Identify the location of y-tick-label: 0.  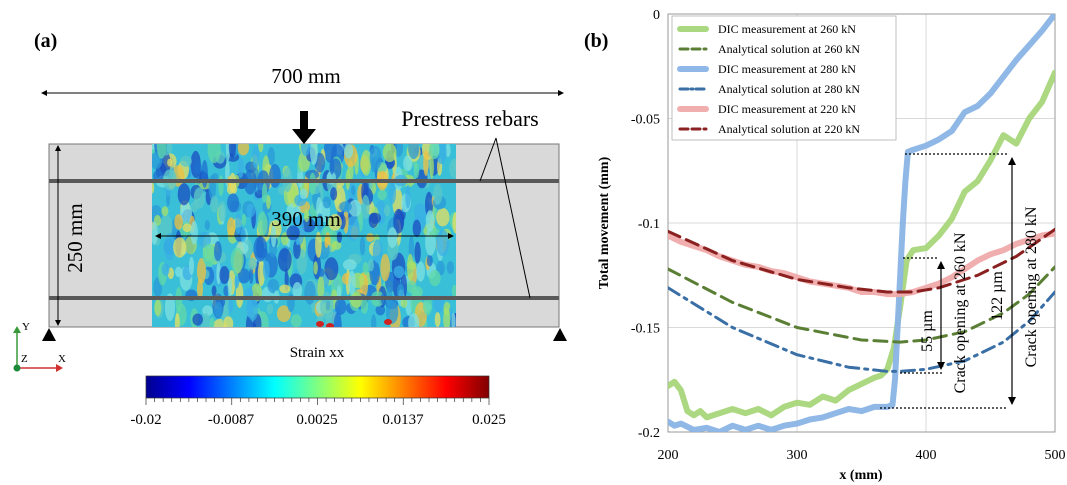
(656, 15).